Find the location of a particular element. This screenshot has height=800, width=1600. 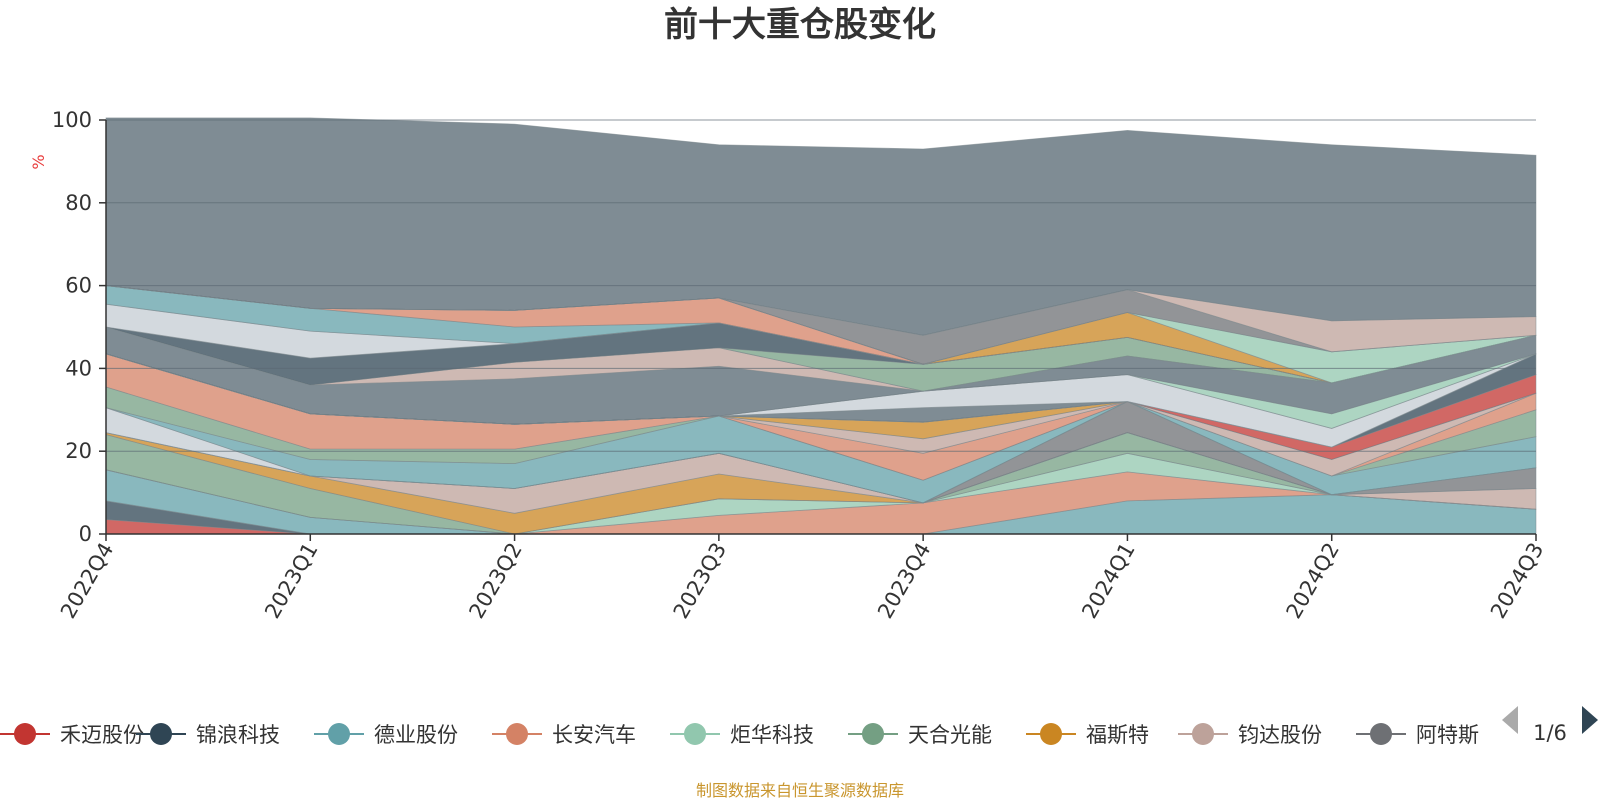

legend-item: 阿特斯 is located at coordinates (1417, 735).